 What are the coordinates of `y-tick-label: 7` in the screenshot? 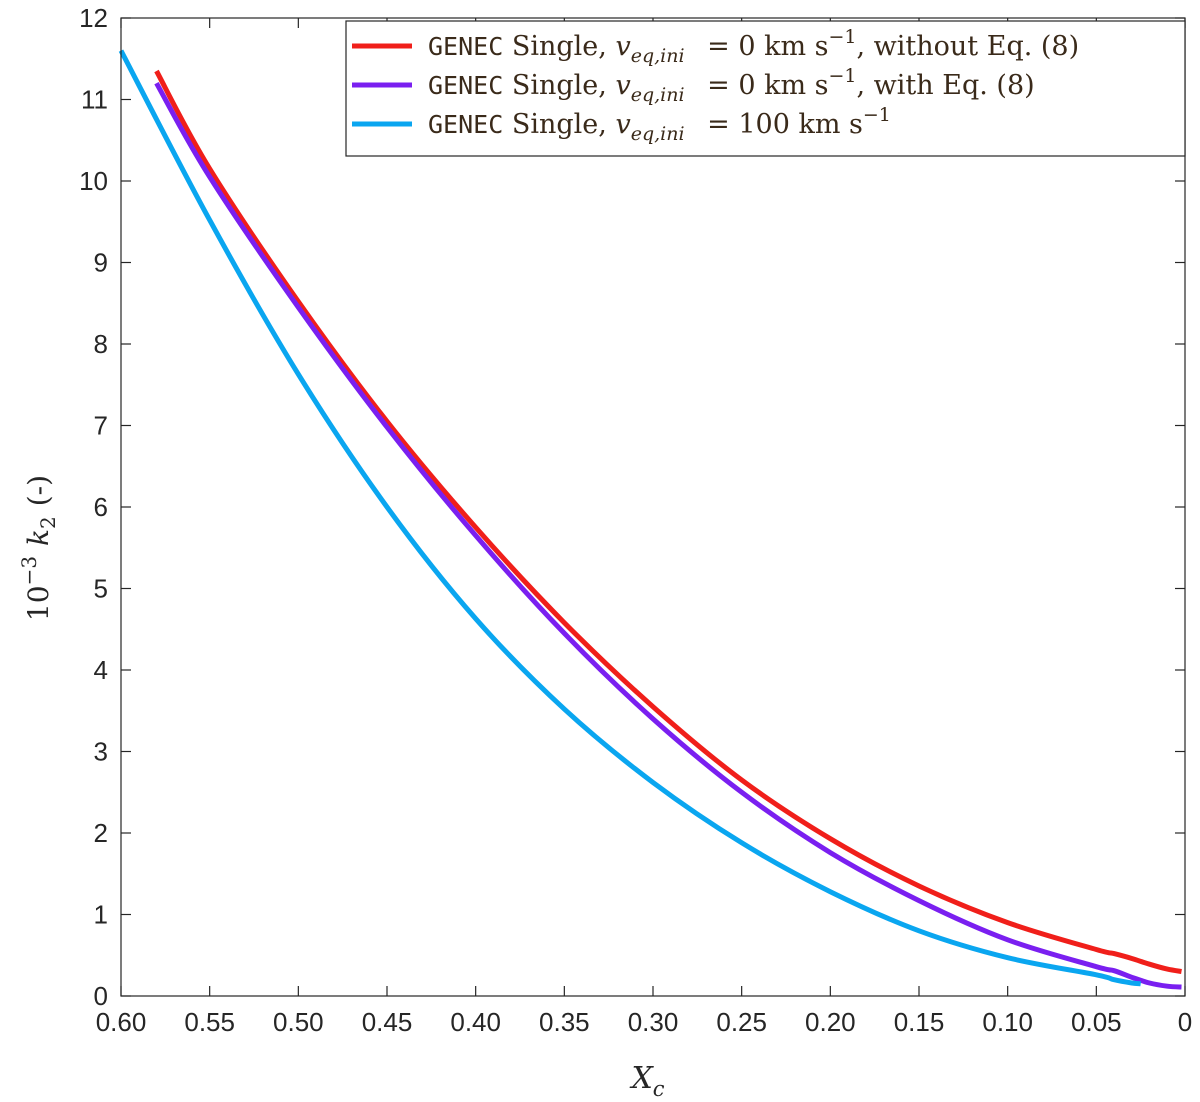 It's located at (101, 426).